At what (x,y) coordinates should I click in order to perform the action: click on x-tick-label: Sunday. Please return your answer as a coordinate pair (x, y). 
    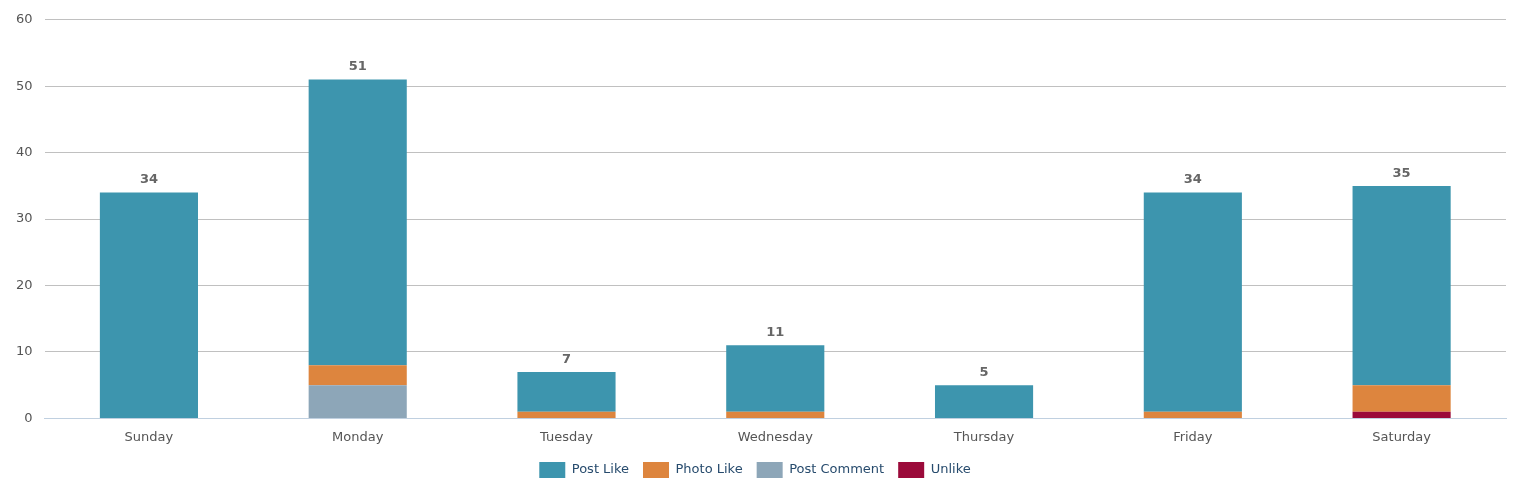
    Looking at the image, I should click on (149, 436).